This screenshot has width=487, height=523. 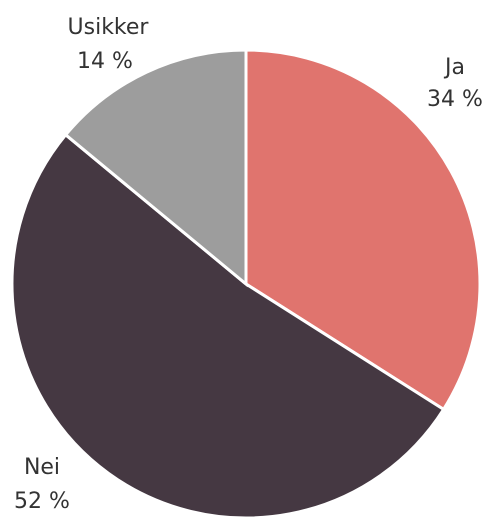 What do you see at coordinates (42, 501) in the screenshot?
I see `slice-value-label: 52 %` at bounding box center [42, 501].